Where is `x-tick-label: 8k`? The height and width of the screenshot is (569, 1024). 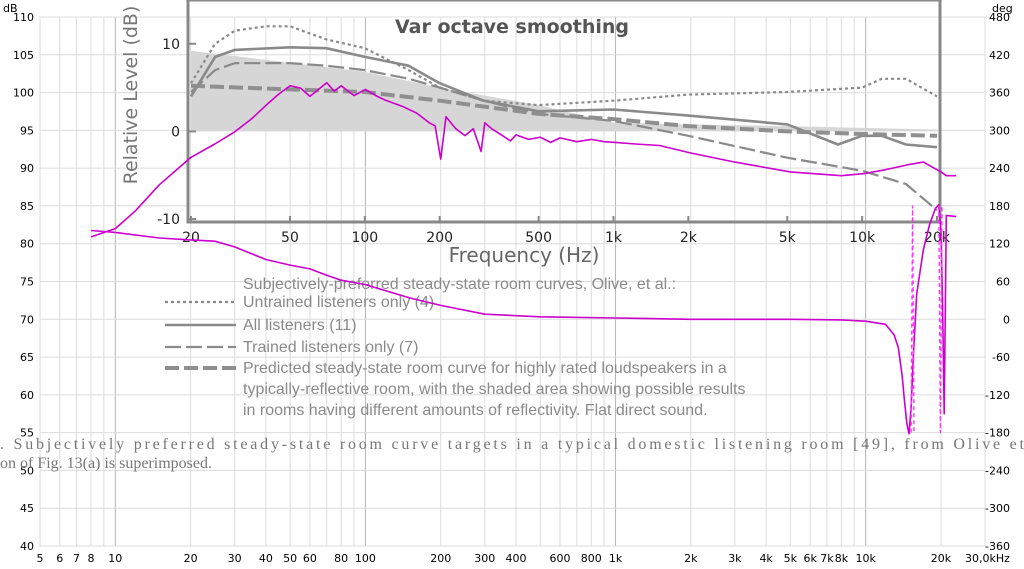 x-tick-label: 8k is located at coordinates (842, 558).